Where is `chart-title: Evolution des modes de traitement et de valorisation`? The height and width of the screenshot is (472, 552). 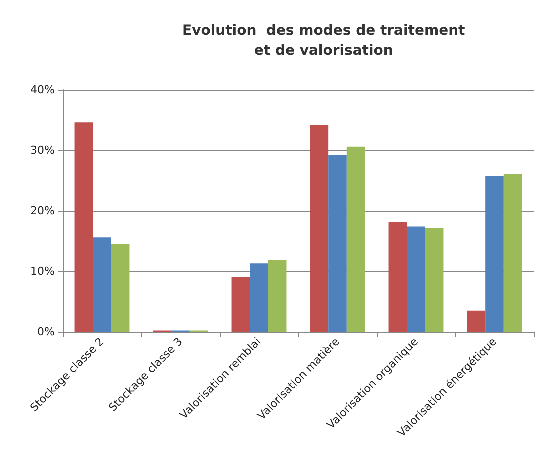
chart-title: Evolution des modes de traitement et de valorisation is located at coordinates (324, 41).